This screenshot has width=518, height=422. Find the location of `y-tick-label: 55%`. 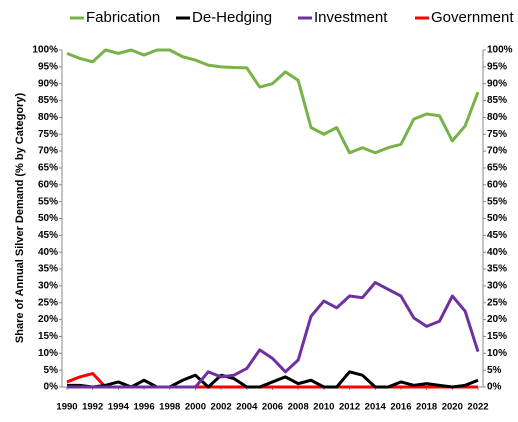

y-tick-label: 55% is located at coordinates (48, 201).